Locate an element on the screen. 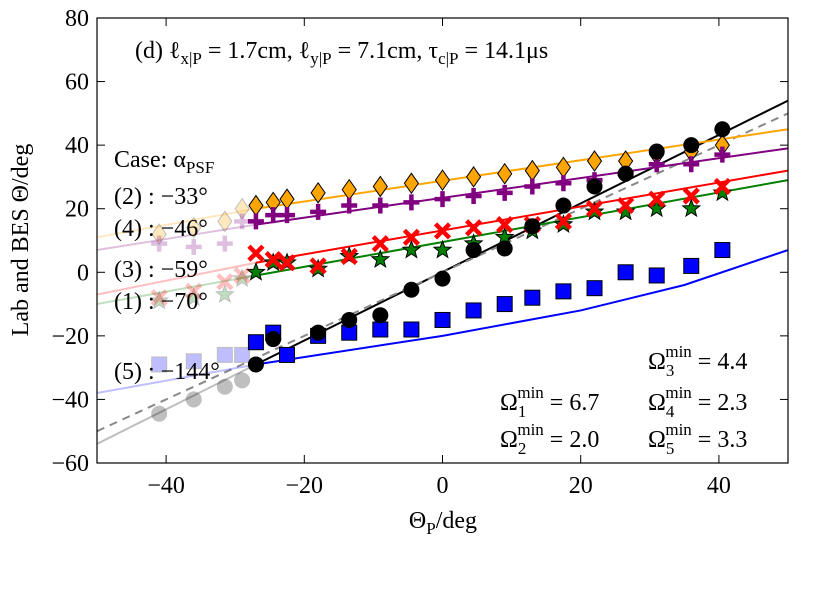 The height and width of the screenshot is (593, 830). omega-sub: 1 is located at coordinates (522, 411).